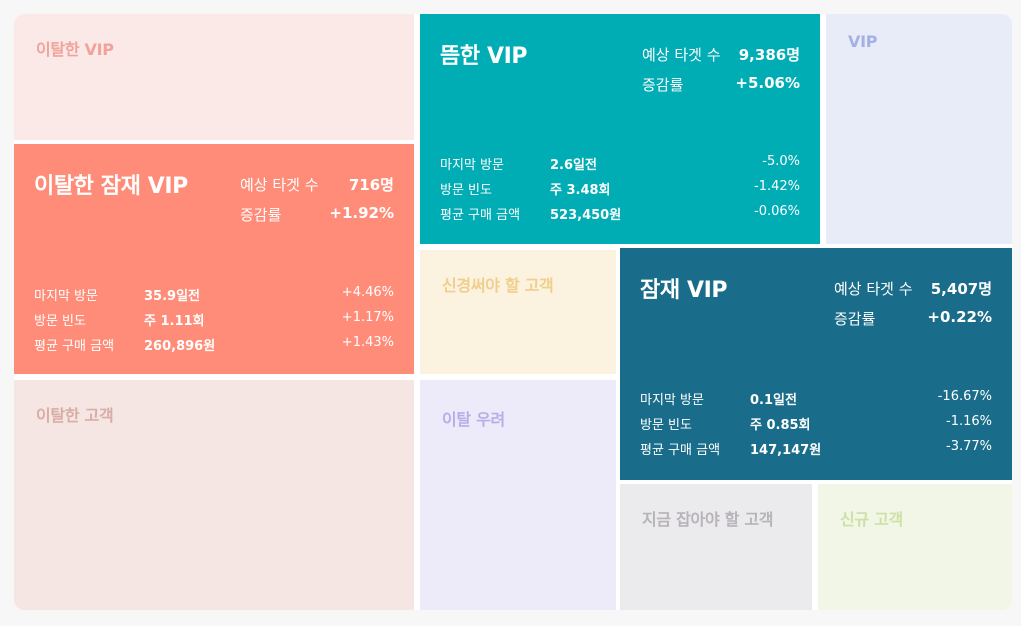 Image resolution: width=1021 pixels, height=626 pixels. I want to click on segment-tile-vip: VIP, so click(919, 129).